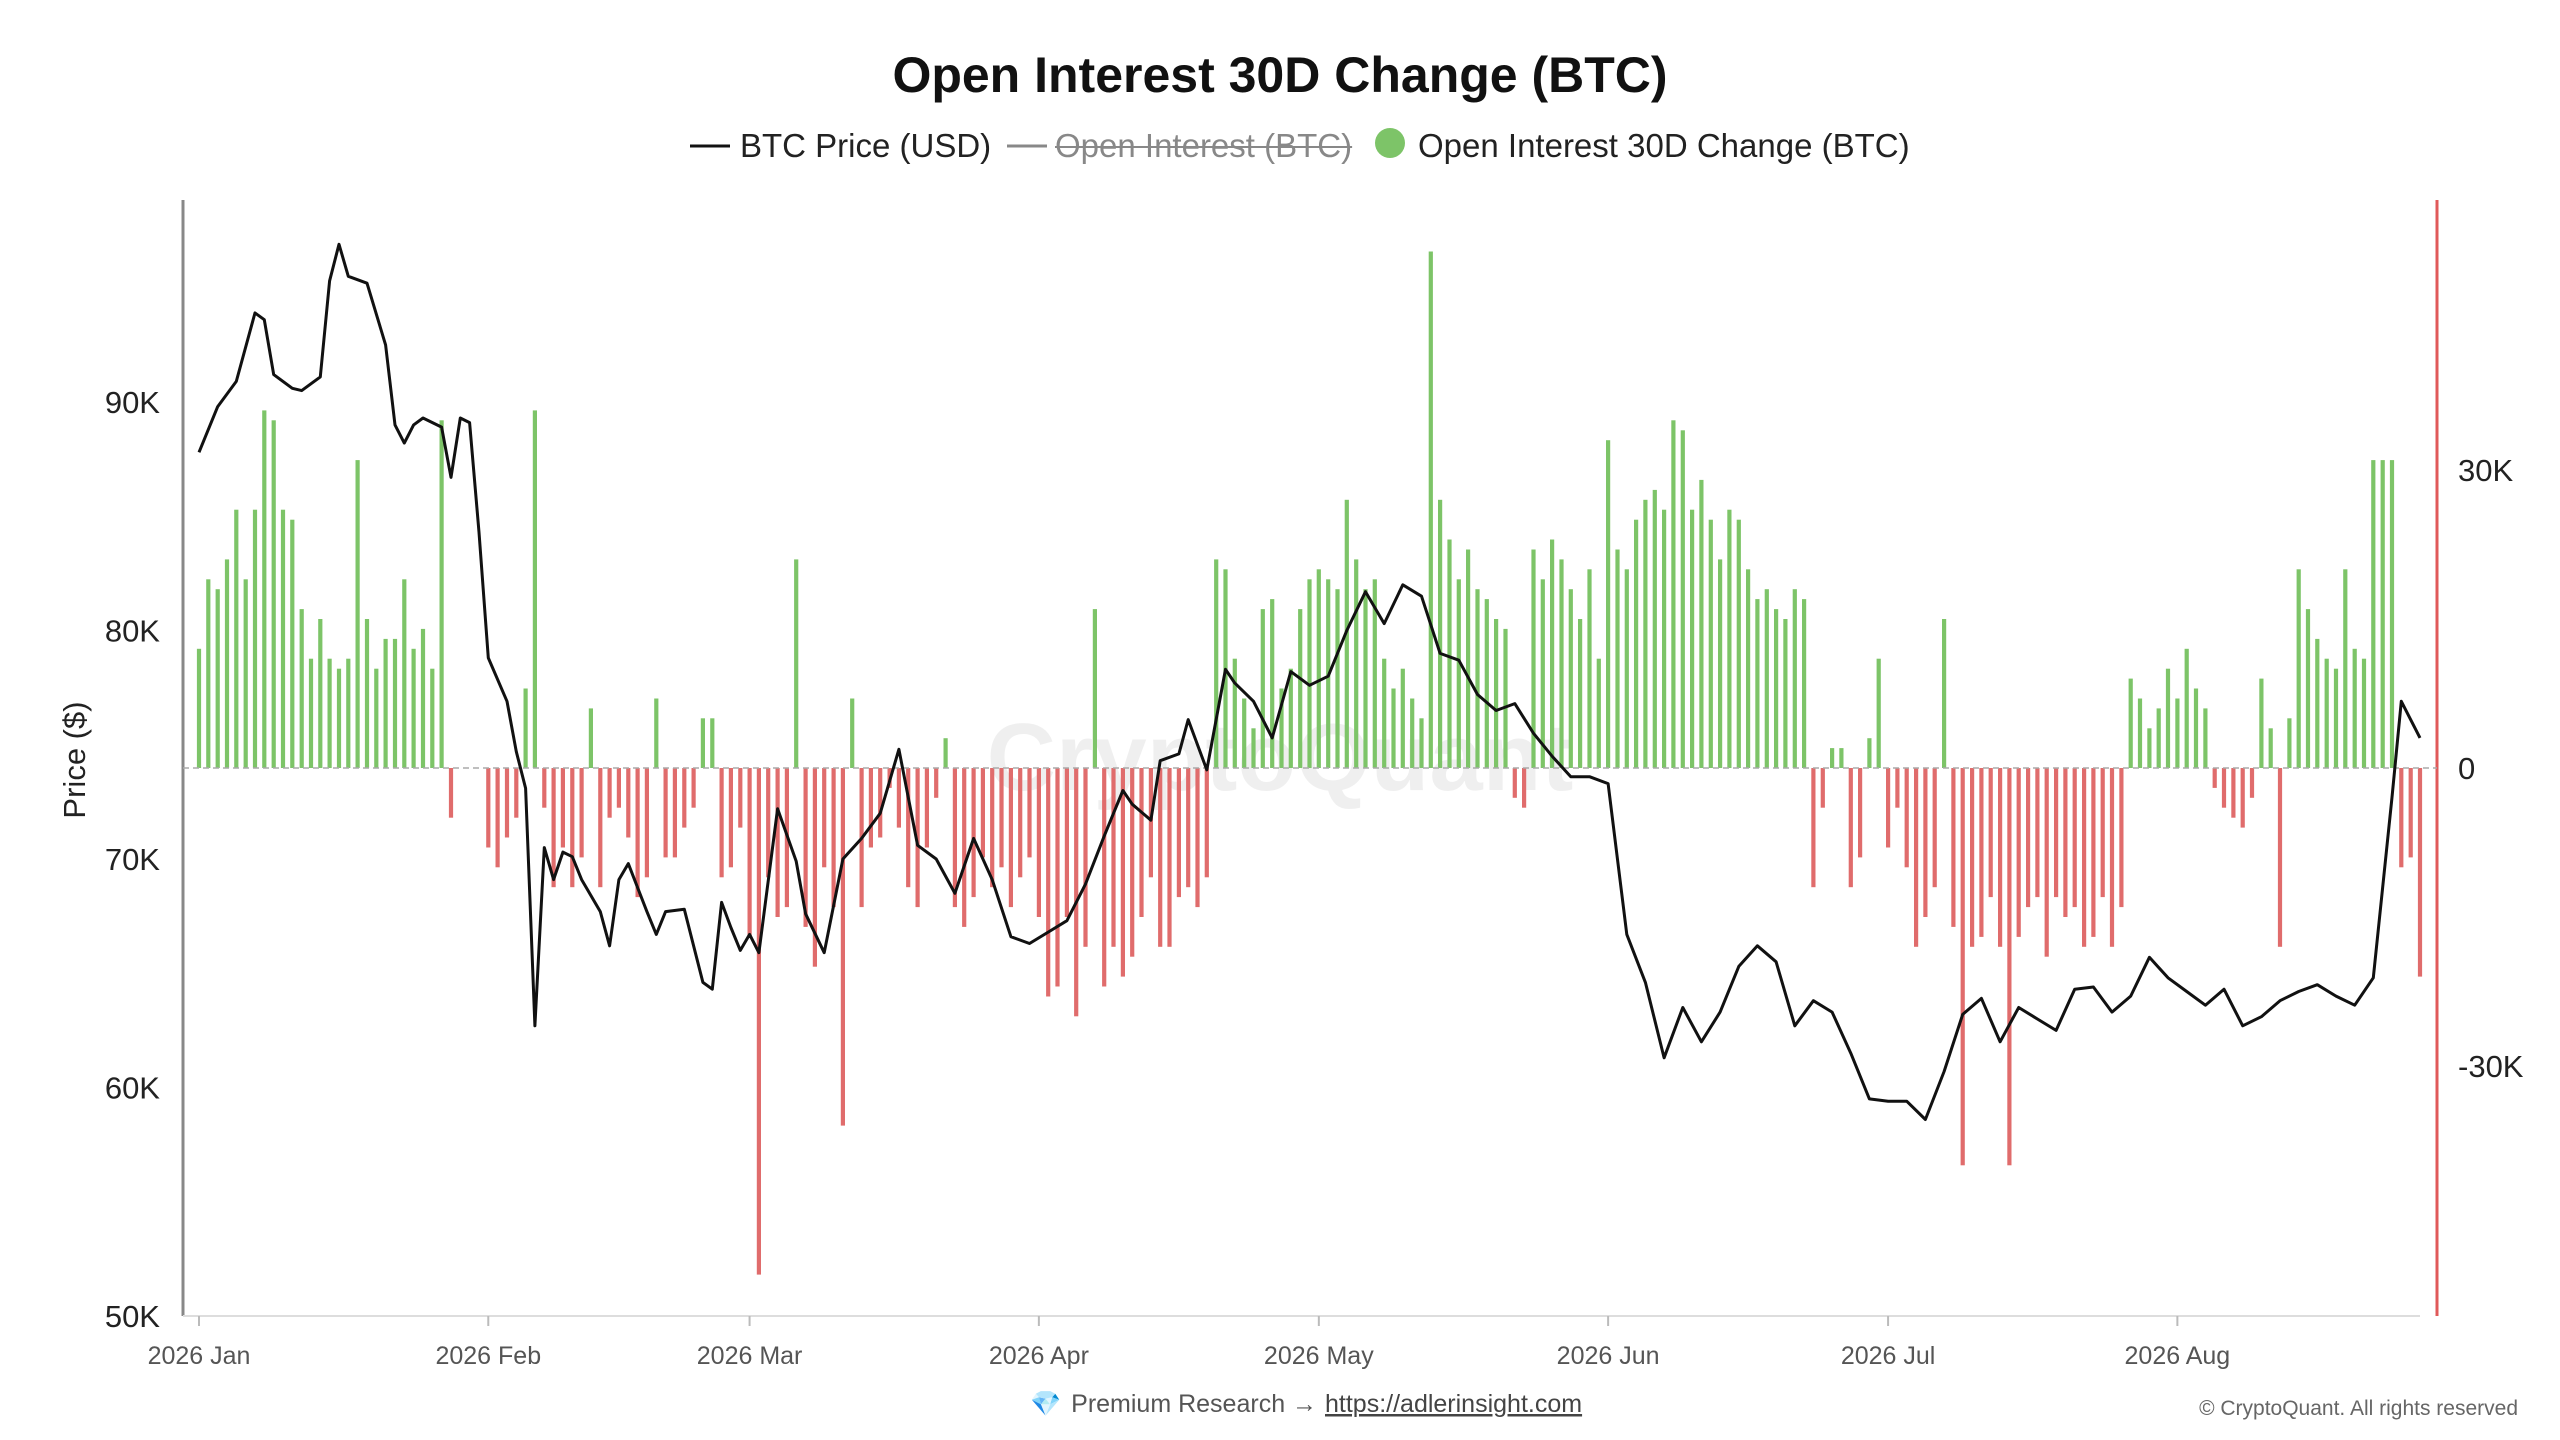 This screenshot has height=1440, width=2560. I want to click on y-right-tick-label: -30K, so click(2491, 1066).